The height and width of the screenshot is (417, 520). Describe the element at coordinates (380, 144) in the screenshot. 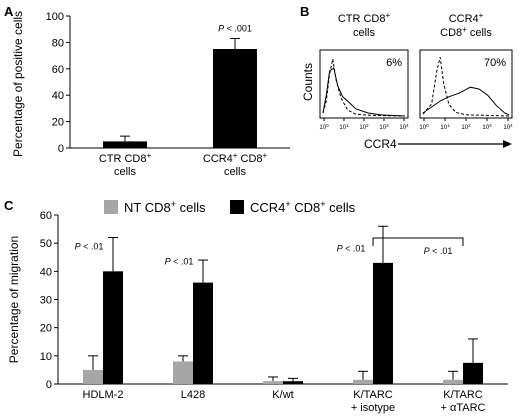

I see `x-axis-label: CCR4` at that location.